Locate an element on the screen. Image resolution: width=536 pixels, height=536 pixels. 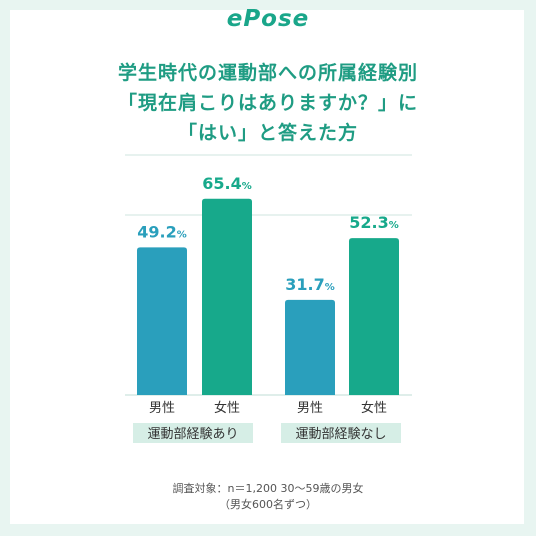
value-label-1-male: 49.2% is located at coordinates (162, 231).